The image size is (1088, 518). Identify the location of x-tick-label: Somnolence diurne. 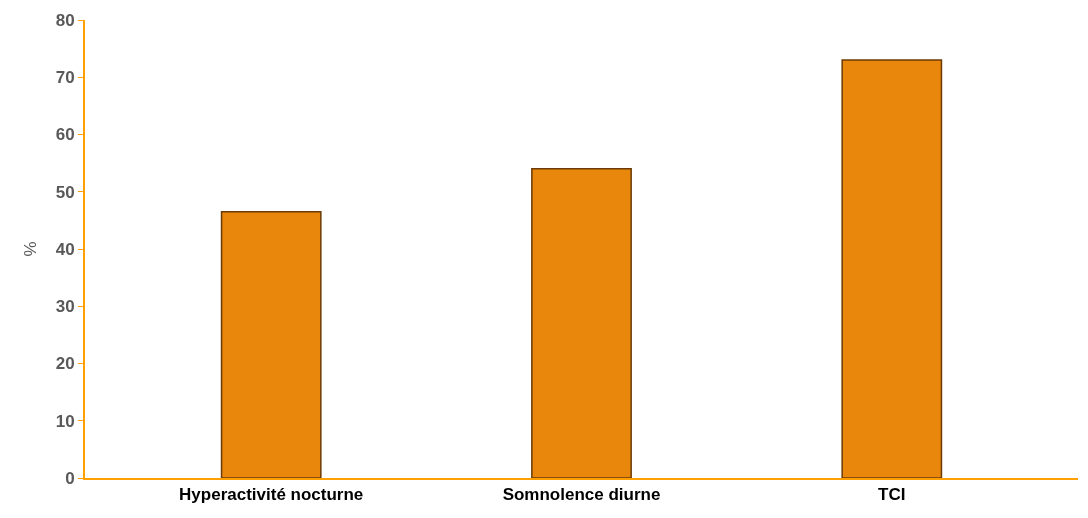
(581, 495).